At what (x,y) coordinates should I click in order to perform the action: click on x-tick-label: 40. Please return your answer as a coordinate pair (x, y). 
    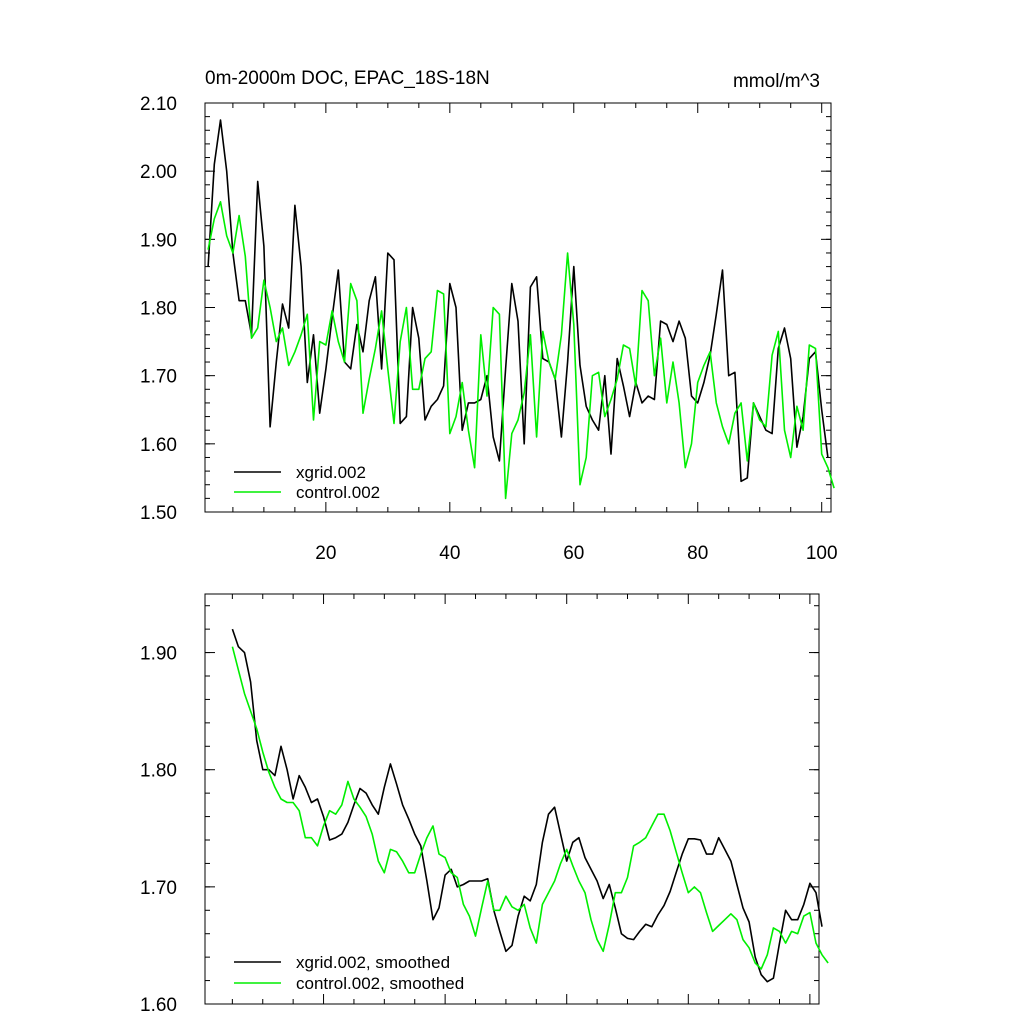
    Looking at the image, I should click on (449, 553).